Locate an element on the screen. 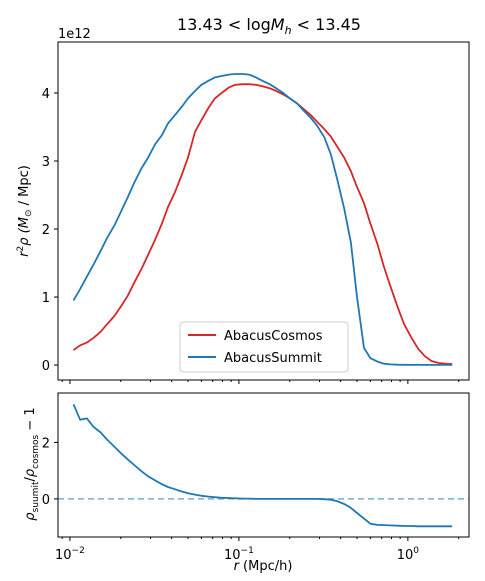 This screenshot has width=485, height=581. x-tick-label: 10⁻² is located at coordinates (70, 554).